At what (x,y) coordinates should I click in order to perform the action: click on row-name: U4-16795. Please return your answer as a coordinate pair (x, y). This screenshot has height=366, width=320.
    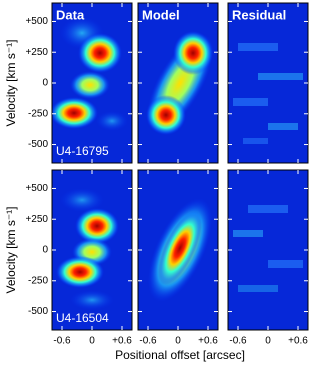
    Looking at the image, I should click on (82, 151).